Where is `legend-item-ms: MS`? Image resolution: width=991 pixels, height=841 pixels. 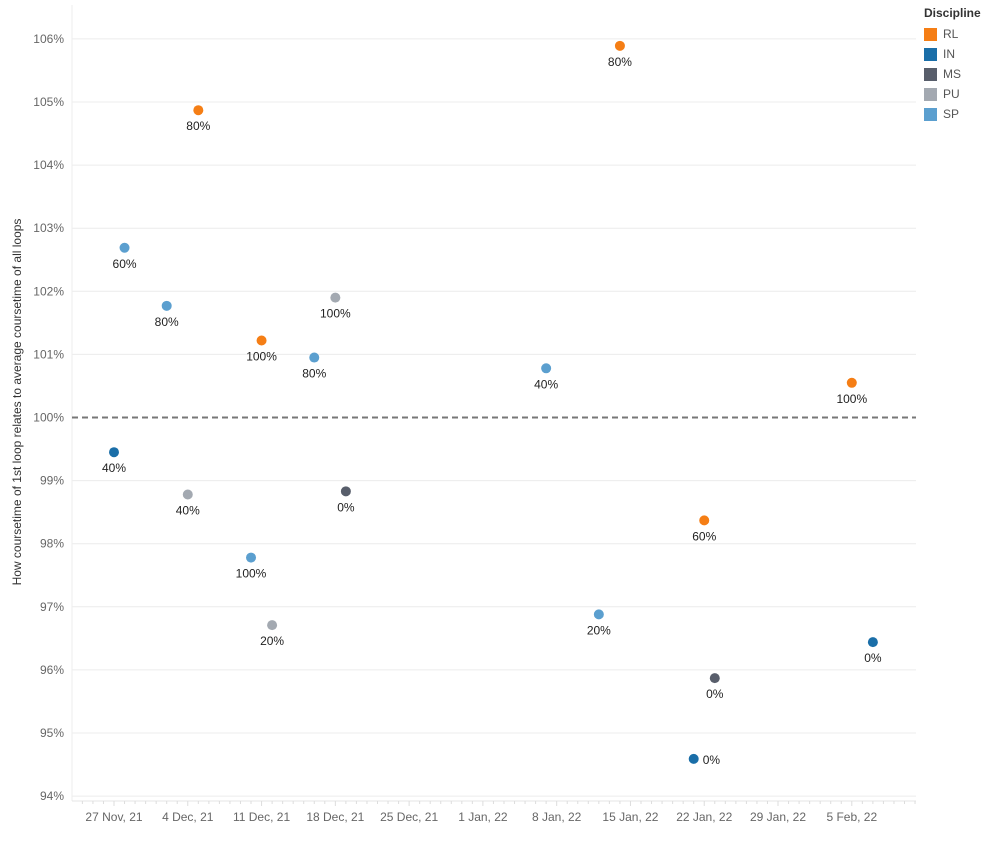
legend-item-ms: MS is located at coordinates (952, 74).